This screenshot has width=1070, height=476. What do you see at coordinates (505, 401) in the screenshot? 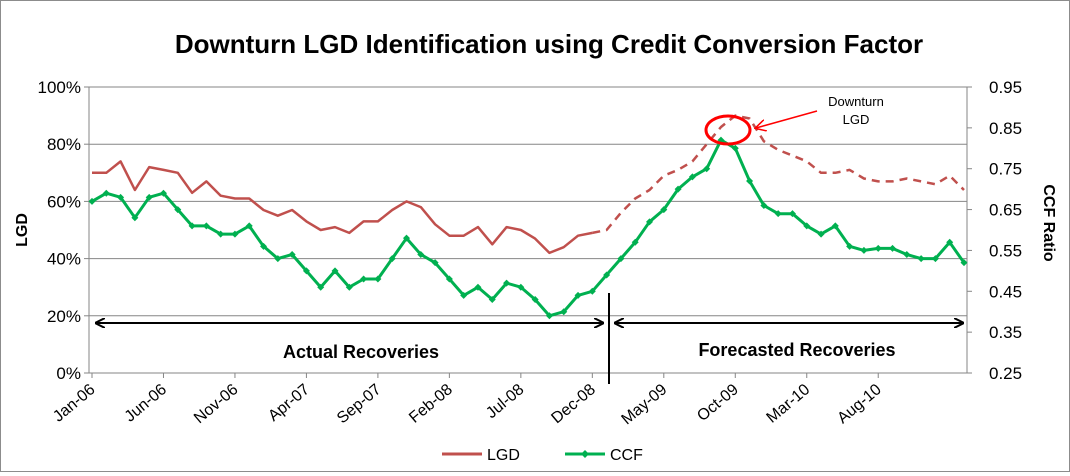
I see `x-tick-label: Jul-08` at bounding box center [505, 401].